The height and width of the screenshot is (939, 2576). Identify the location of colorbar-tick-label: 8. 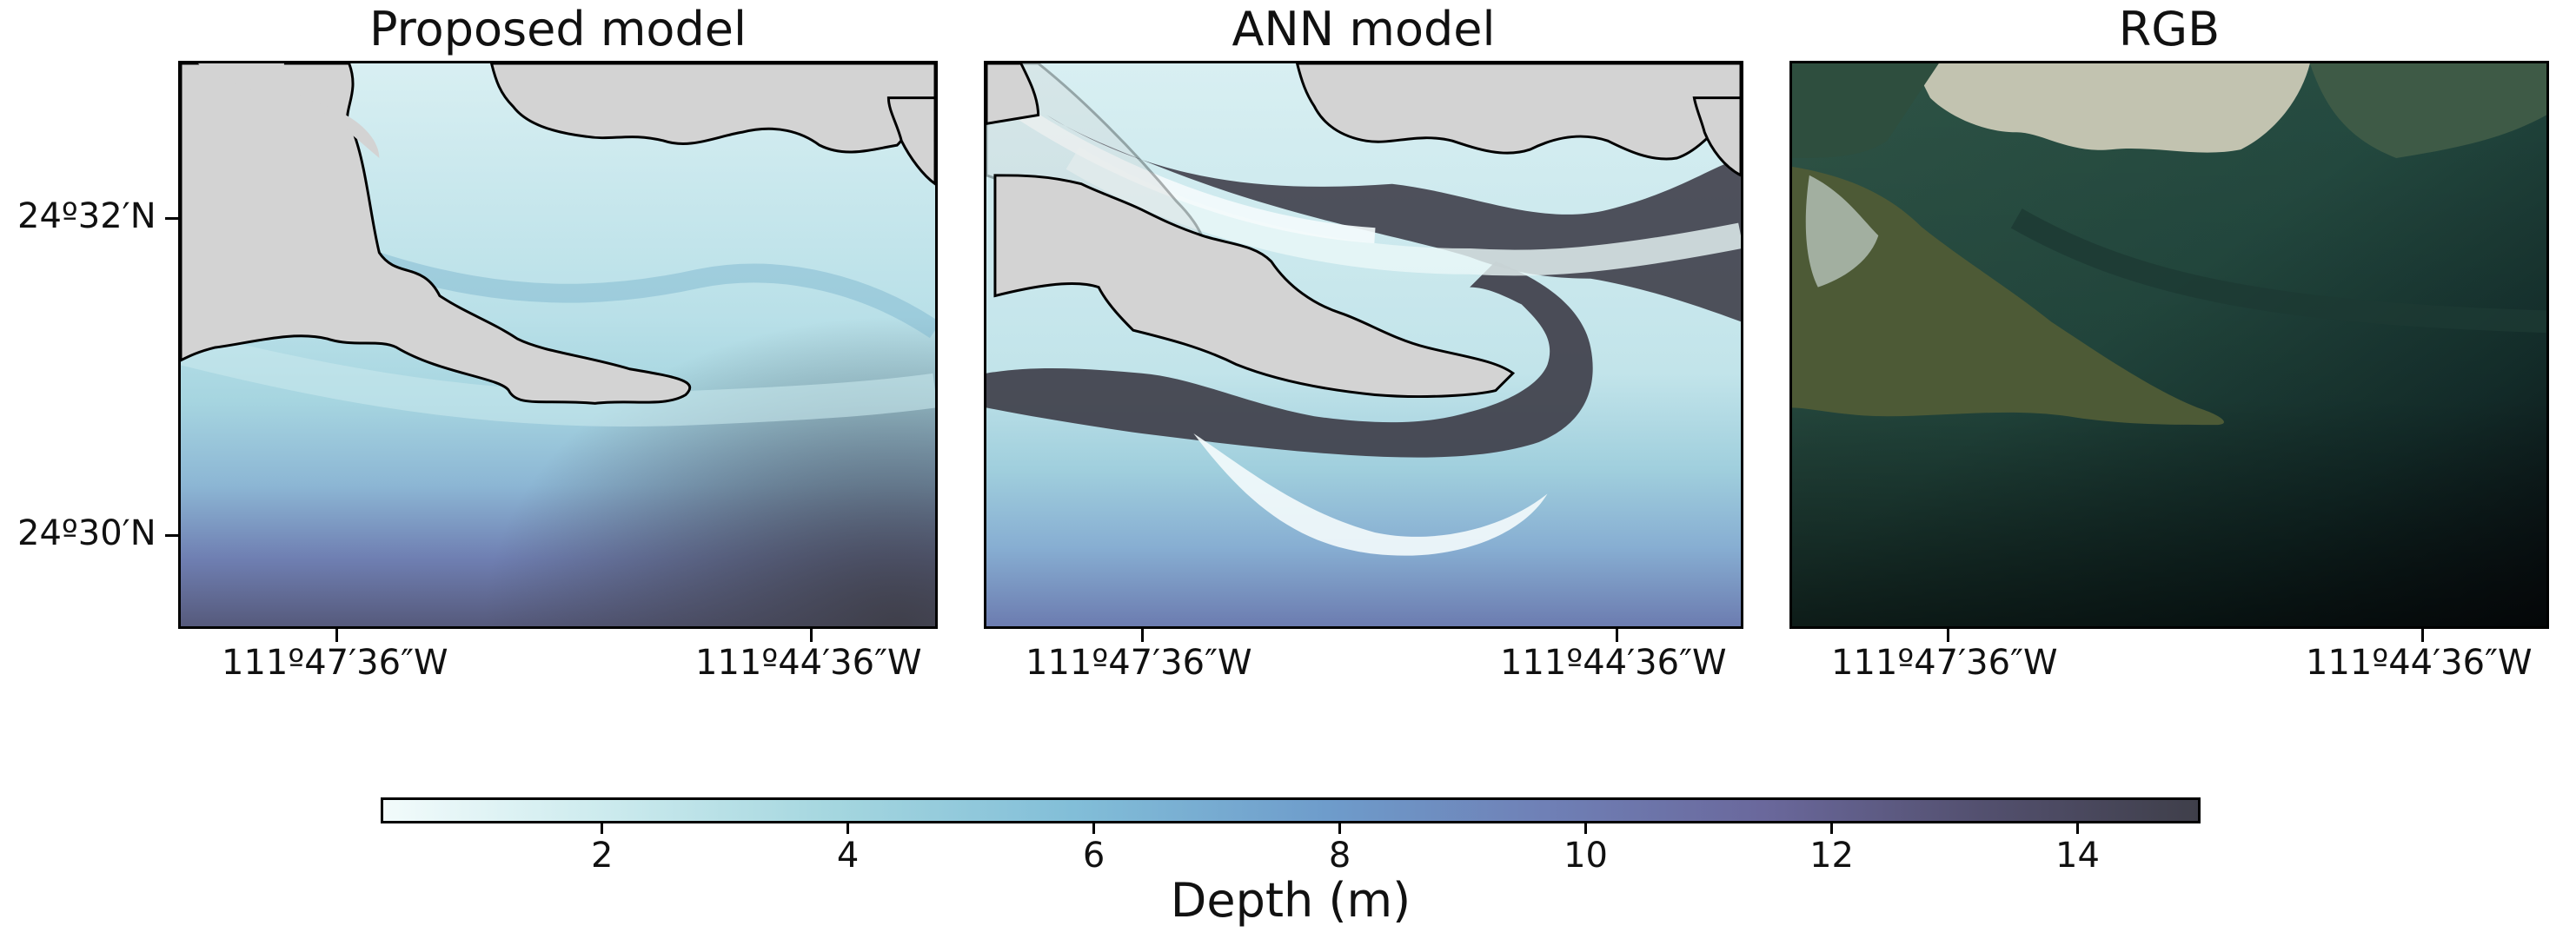
(1339, 856).